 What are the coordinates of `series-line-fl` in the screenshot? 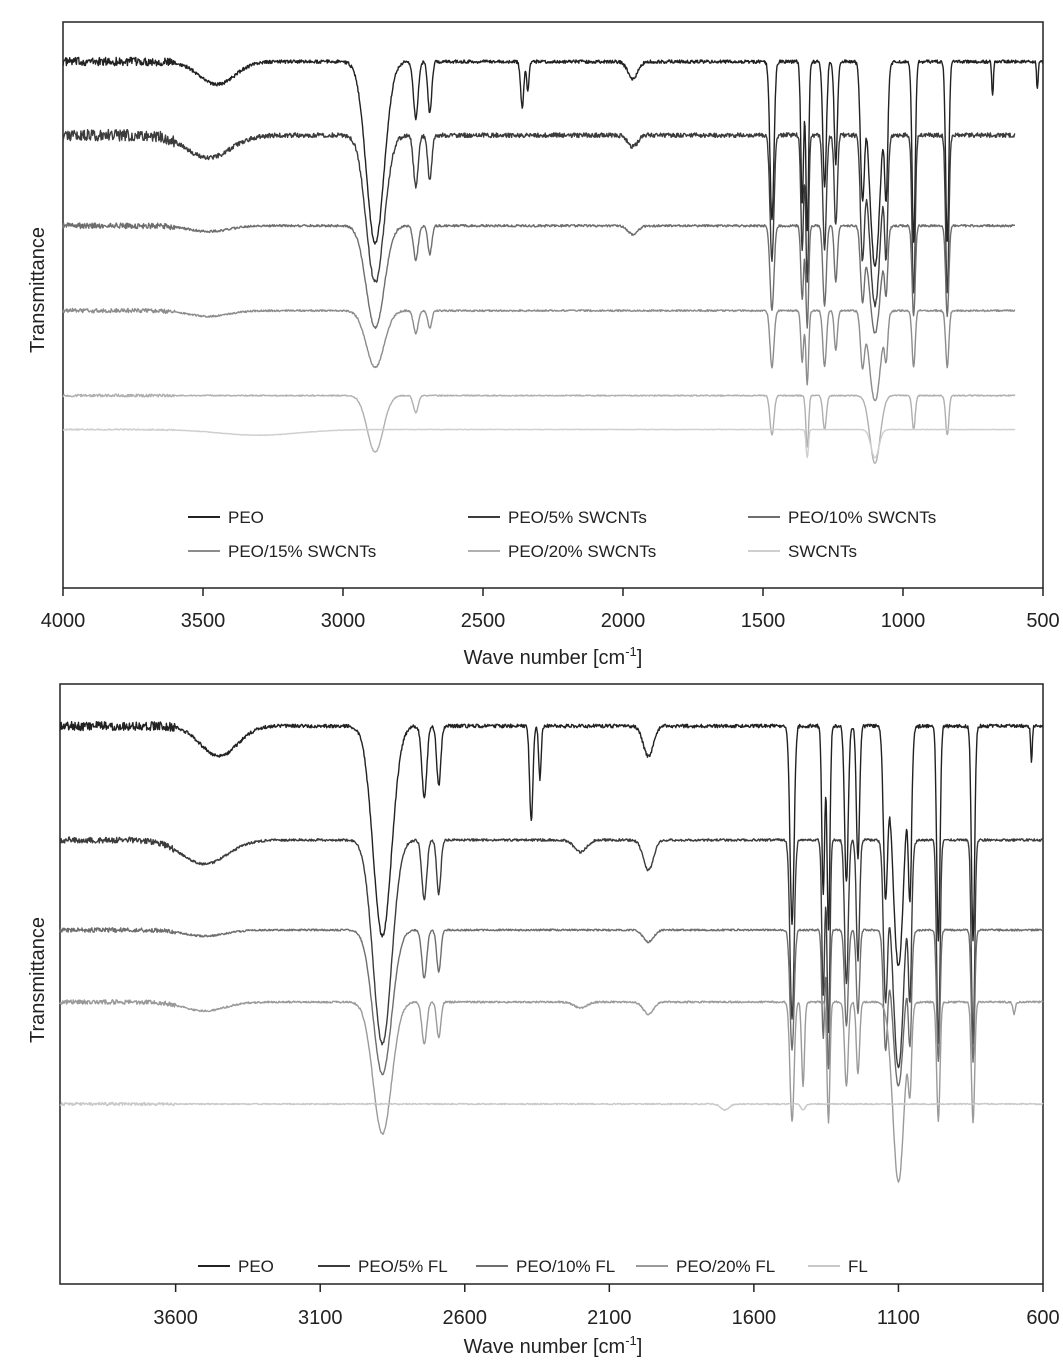 It's located at (551, 1106).